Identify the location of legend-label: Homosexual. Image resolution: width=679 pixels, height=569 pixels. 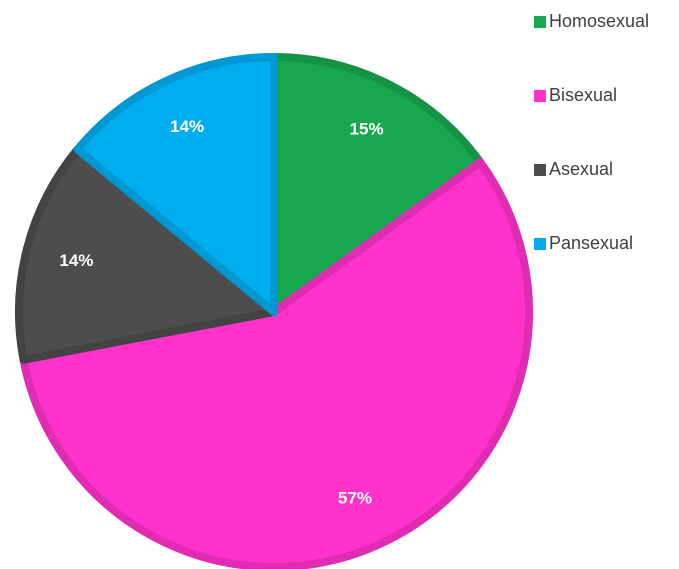
(599, 21).